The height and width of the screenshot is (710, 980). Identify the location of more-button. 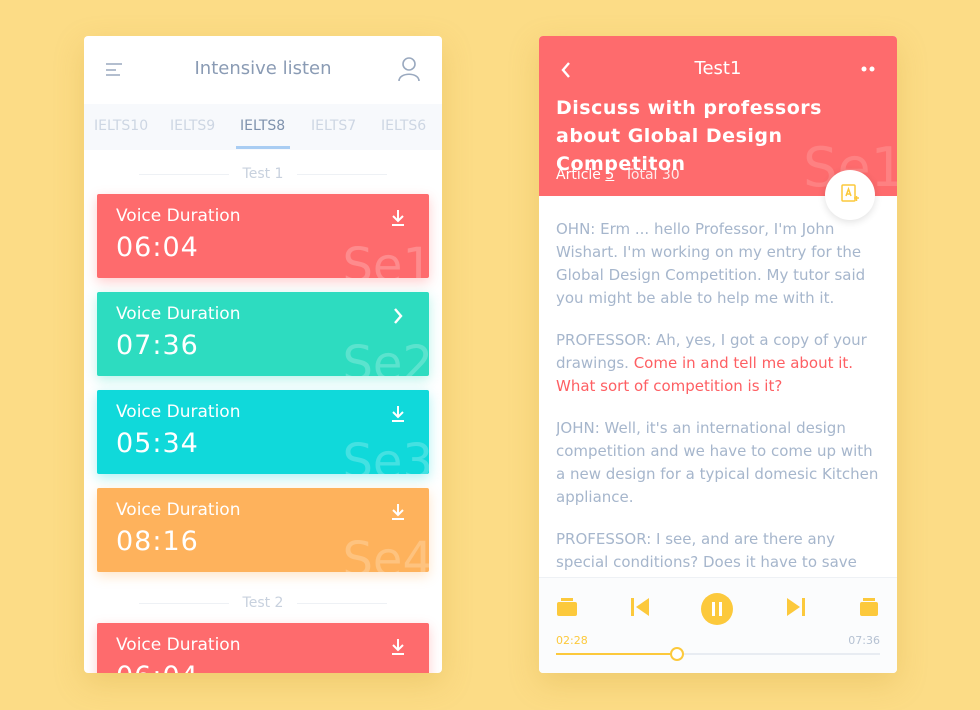
(869, 69).